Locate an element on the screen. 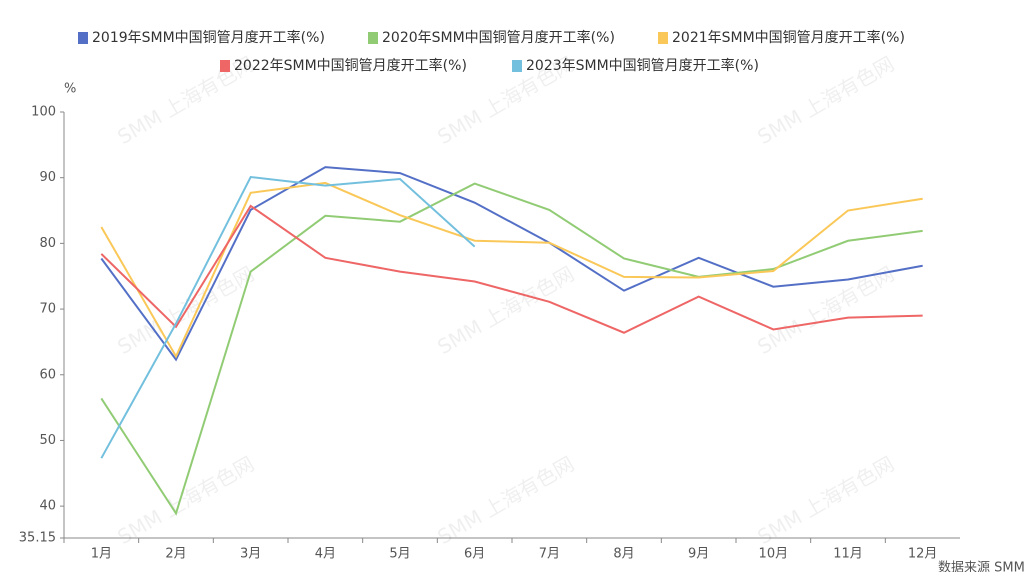 The height and width of the screenshot is (572, 1024). legend-label: 2022年SMM中国铜管月度开工率(%) is located at coordinates (350, 65).